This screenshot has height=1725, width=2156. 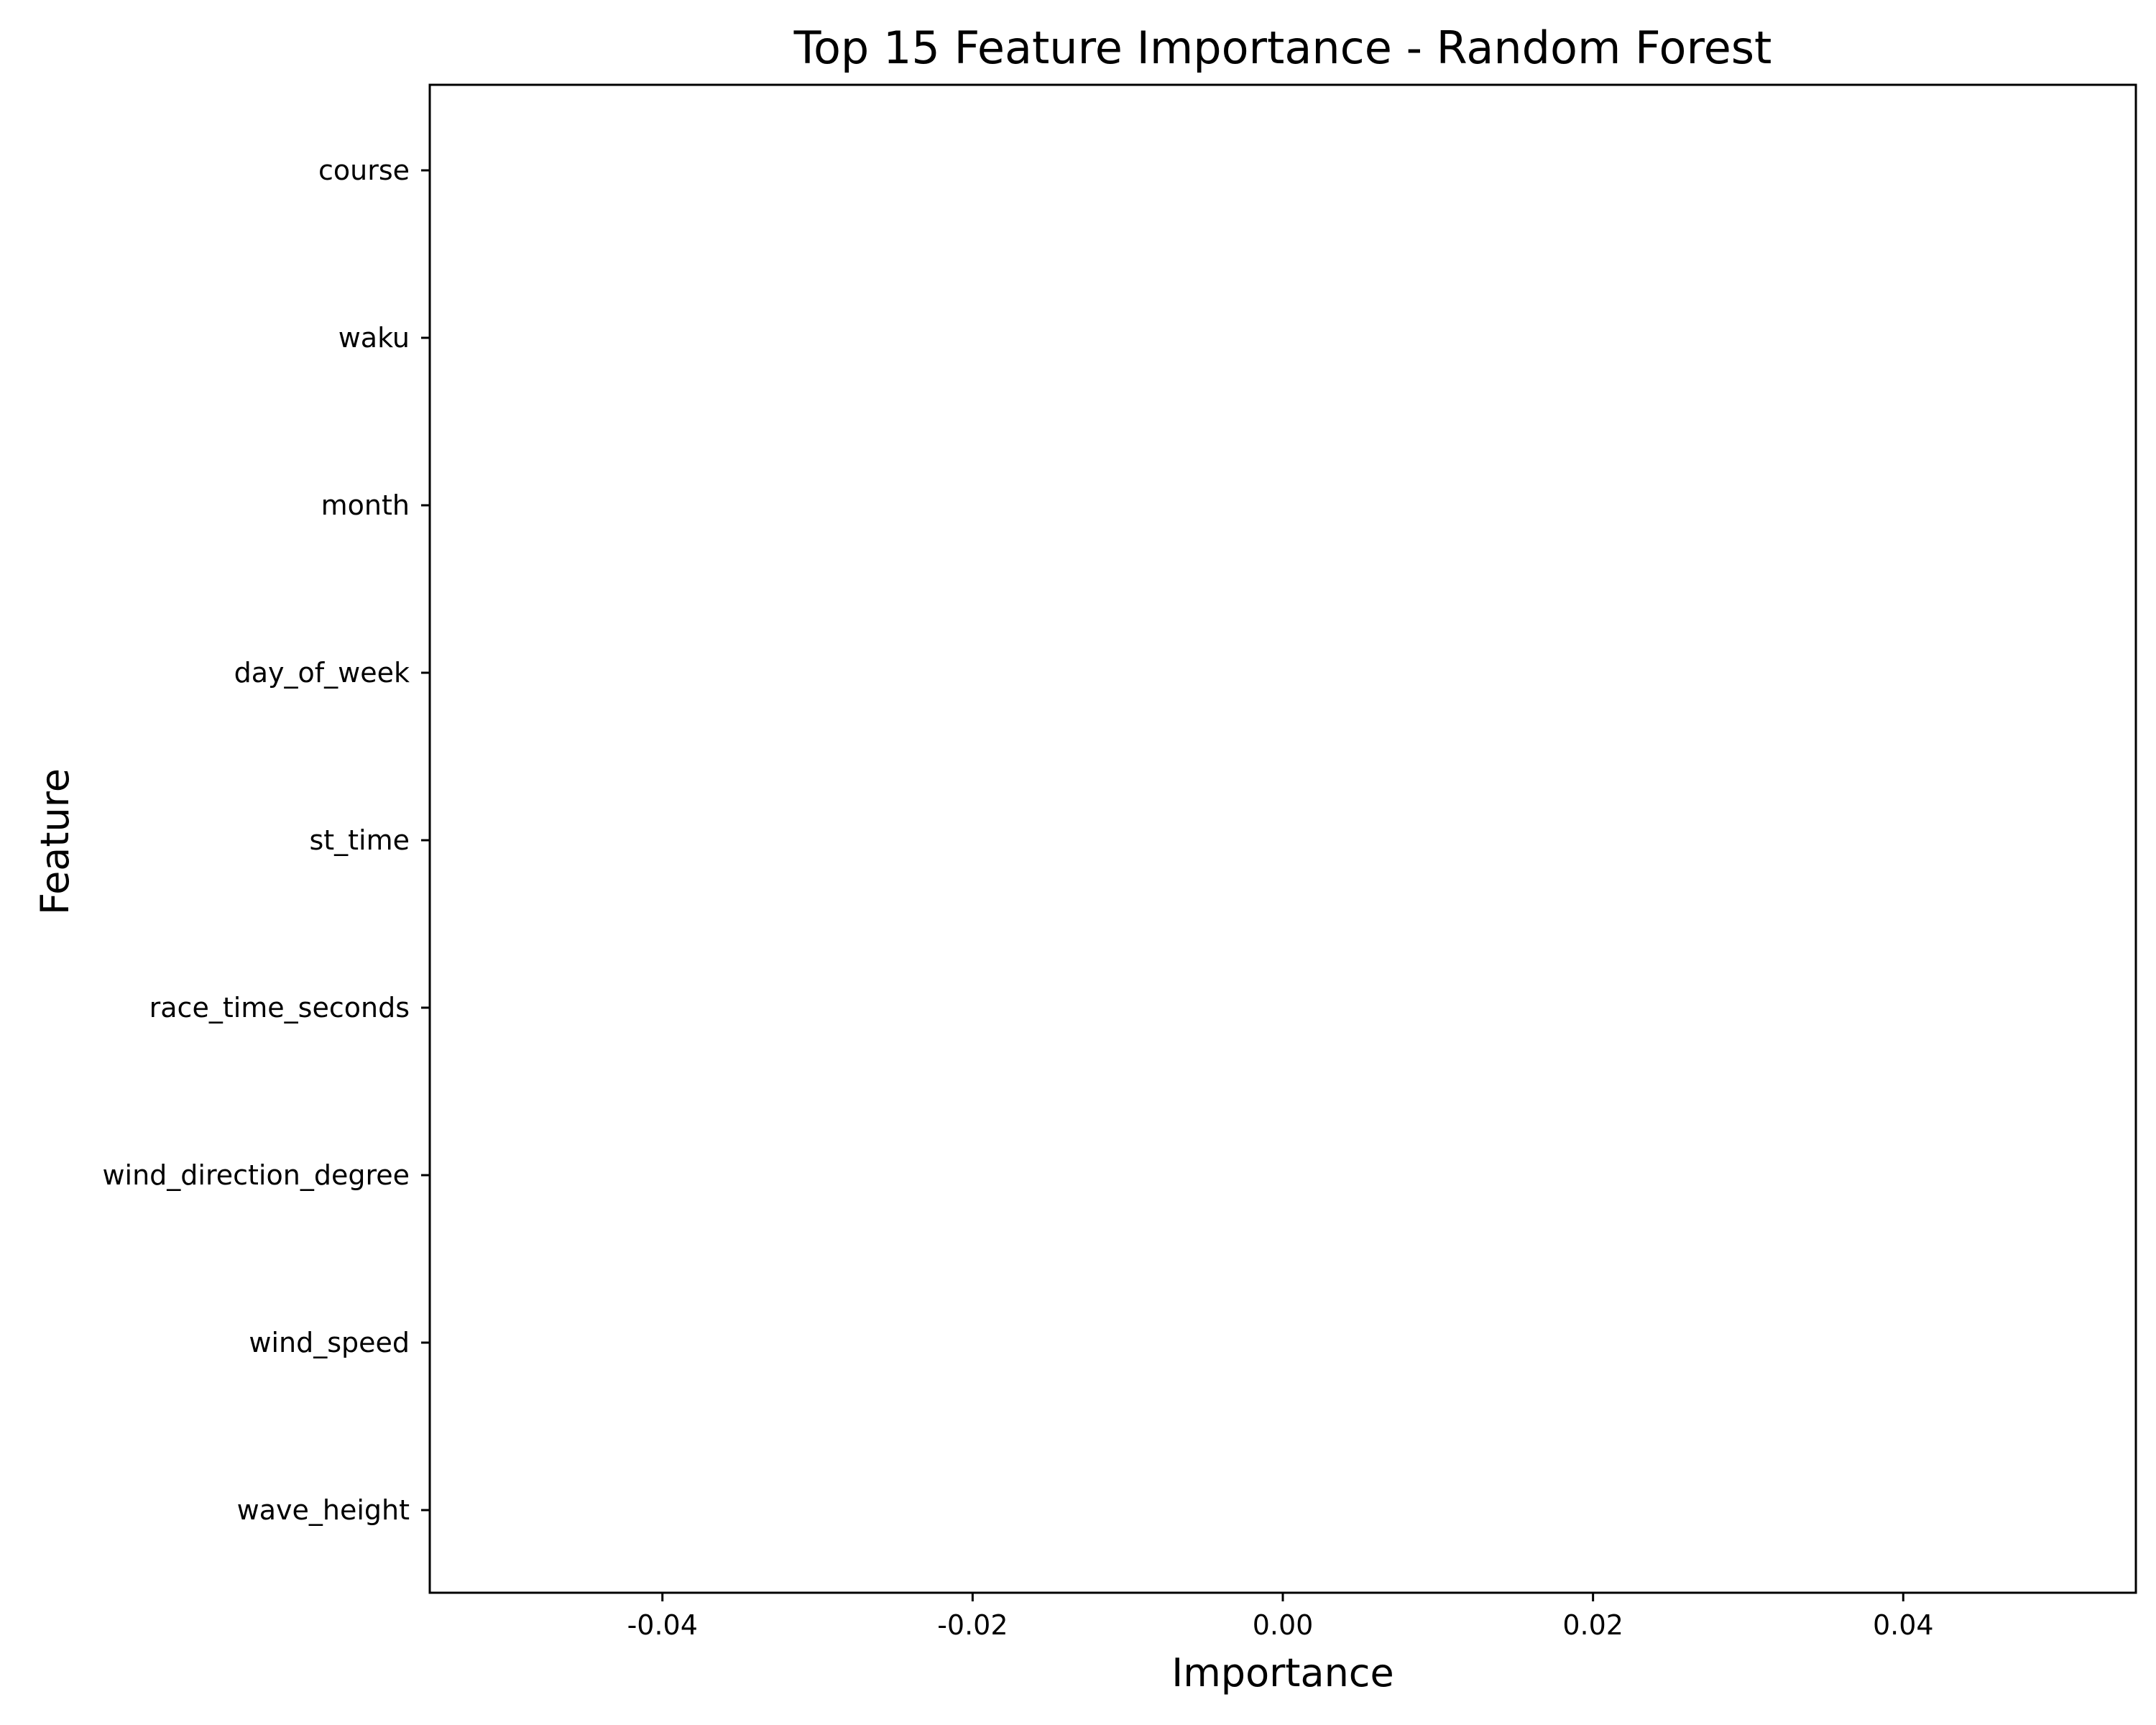 I want to click on x-tick-label-4: 0.04, so click(x=1904, y=1625).